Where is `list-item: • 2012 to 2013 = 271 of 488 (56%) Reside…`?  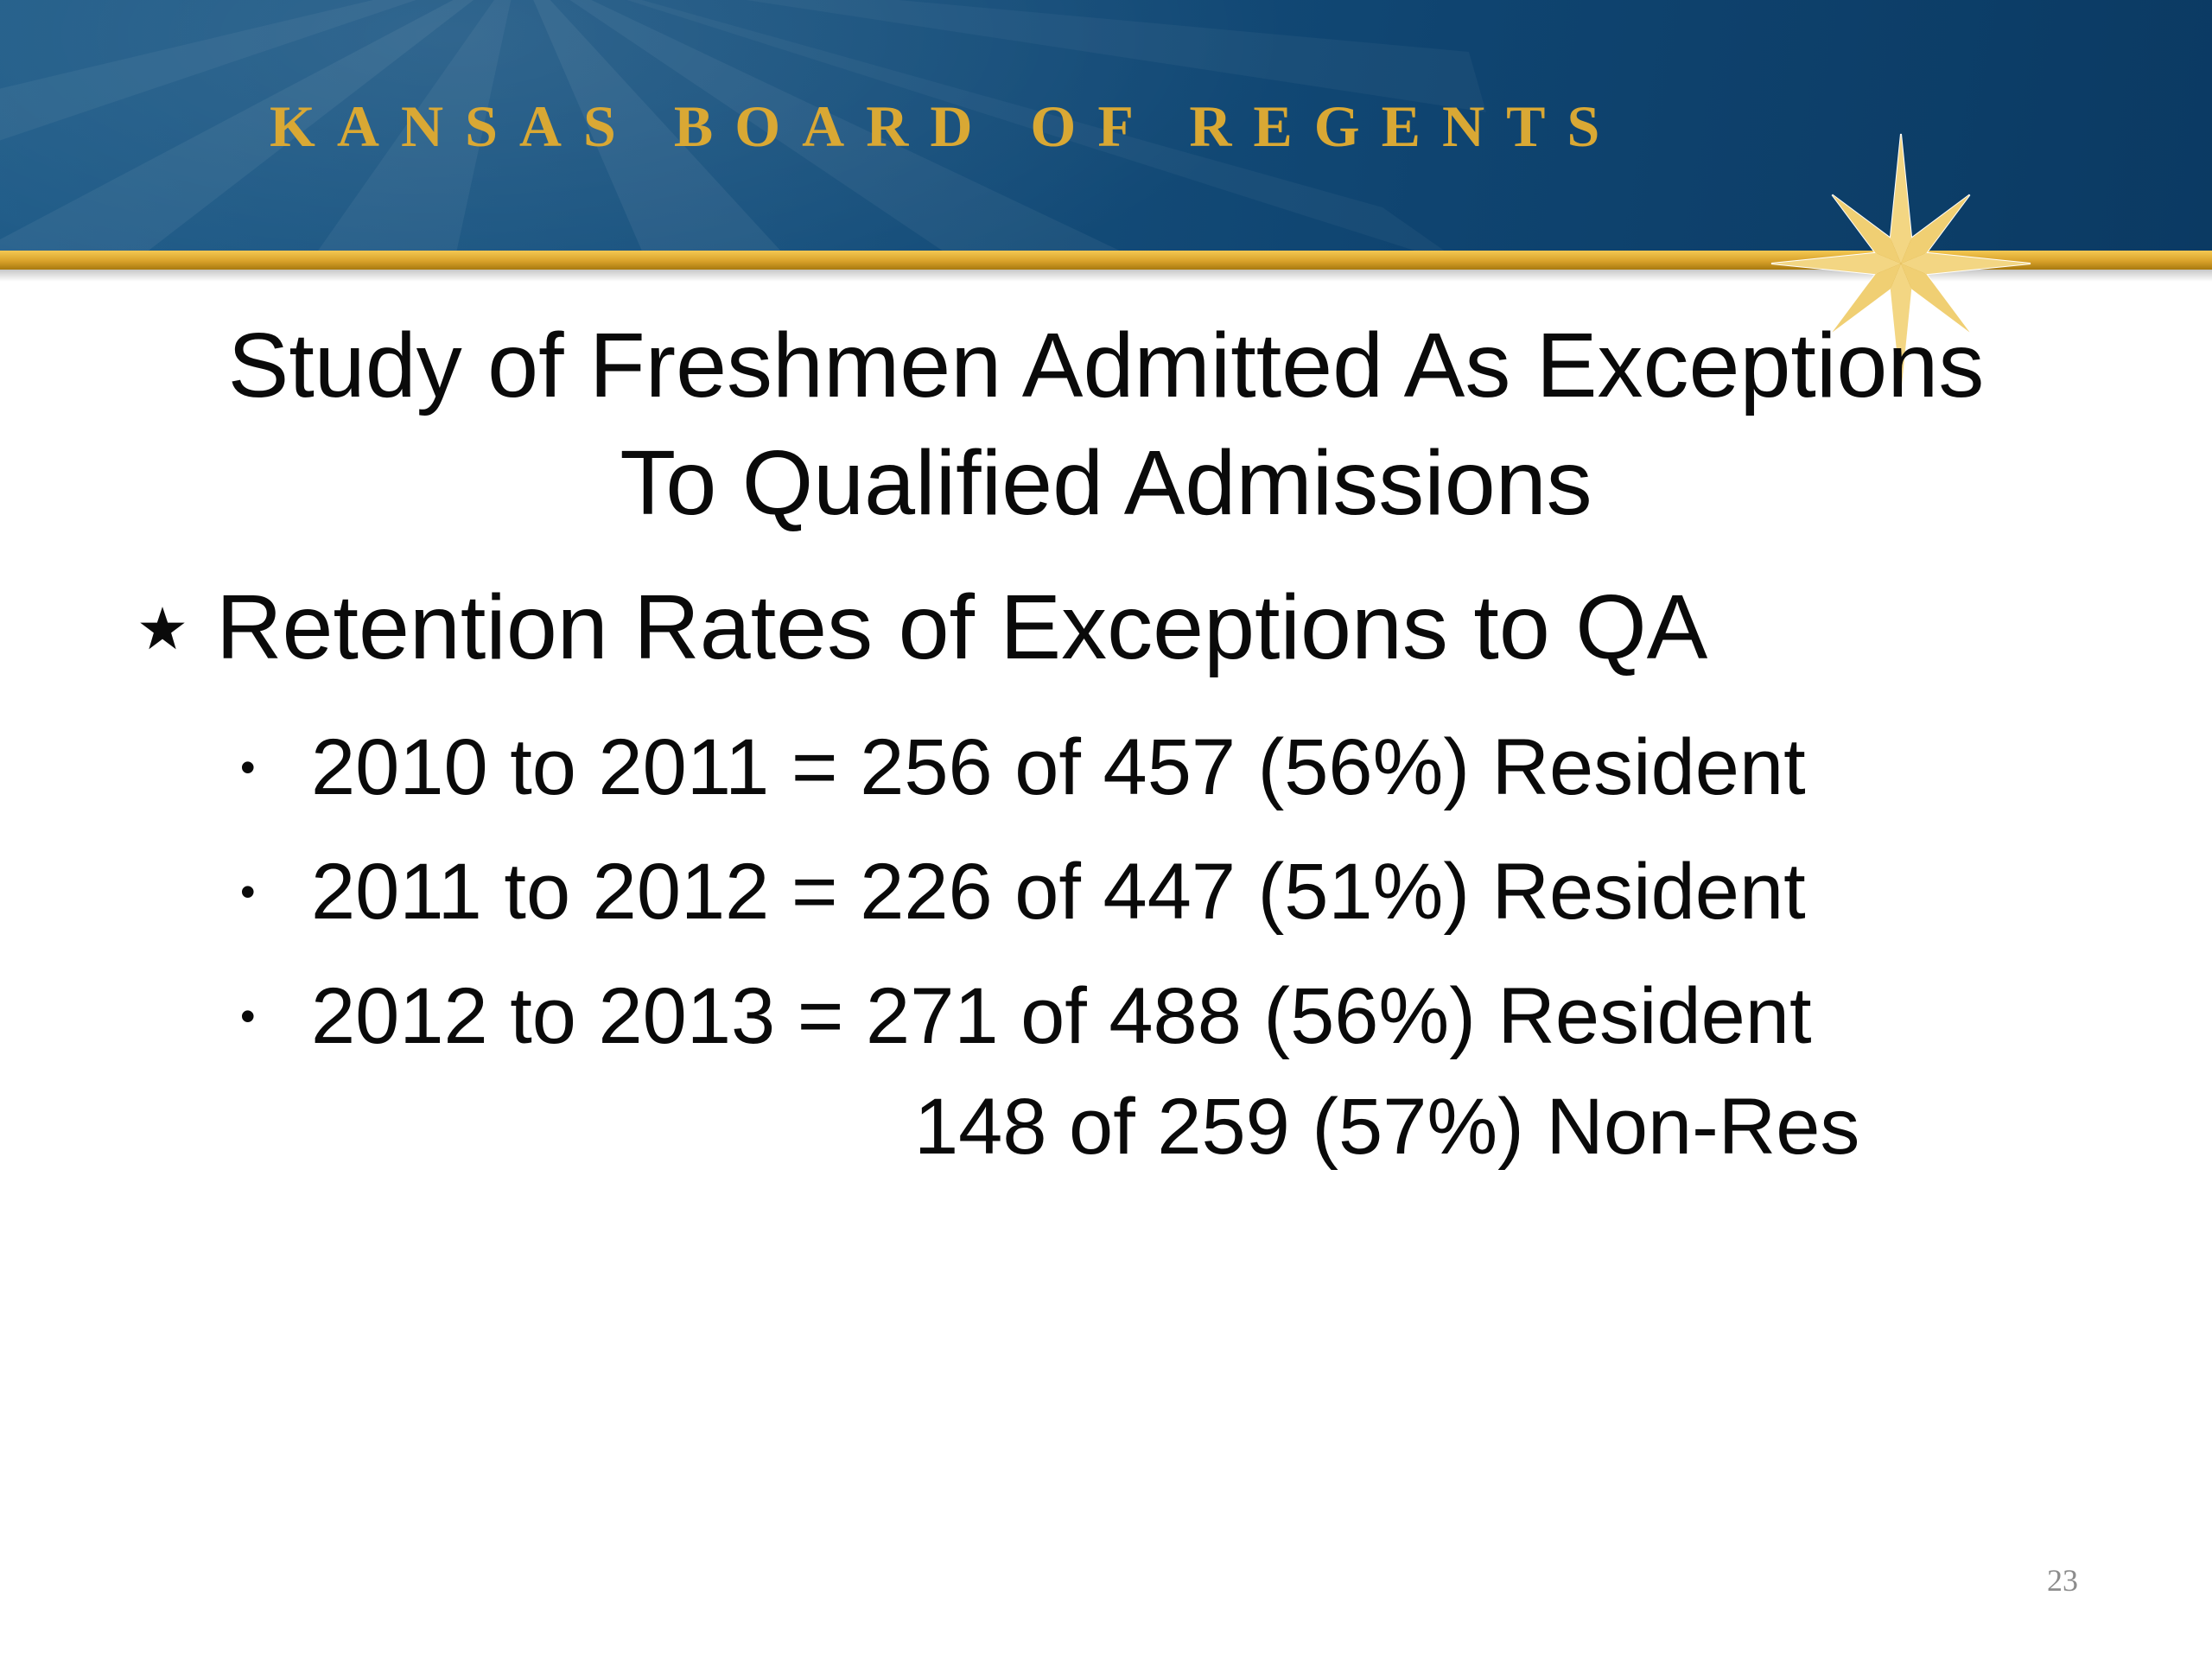 list-item: • 2012 to 2013 = 271 of 488 (56%) Reside… is located at coordinates (1026, 1016).